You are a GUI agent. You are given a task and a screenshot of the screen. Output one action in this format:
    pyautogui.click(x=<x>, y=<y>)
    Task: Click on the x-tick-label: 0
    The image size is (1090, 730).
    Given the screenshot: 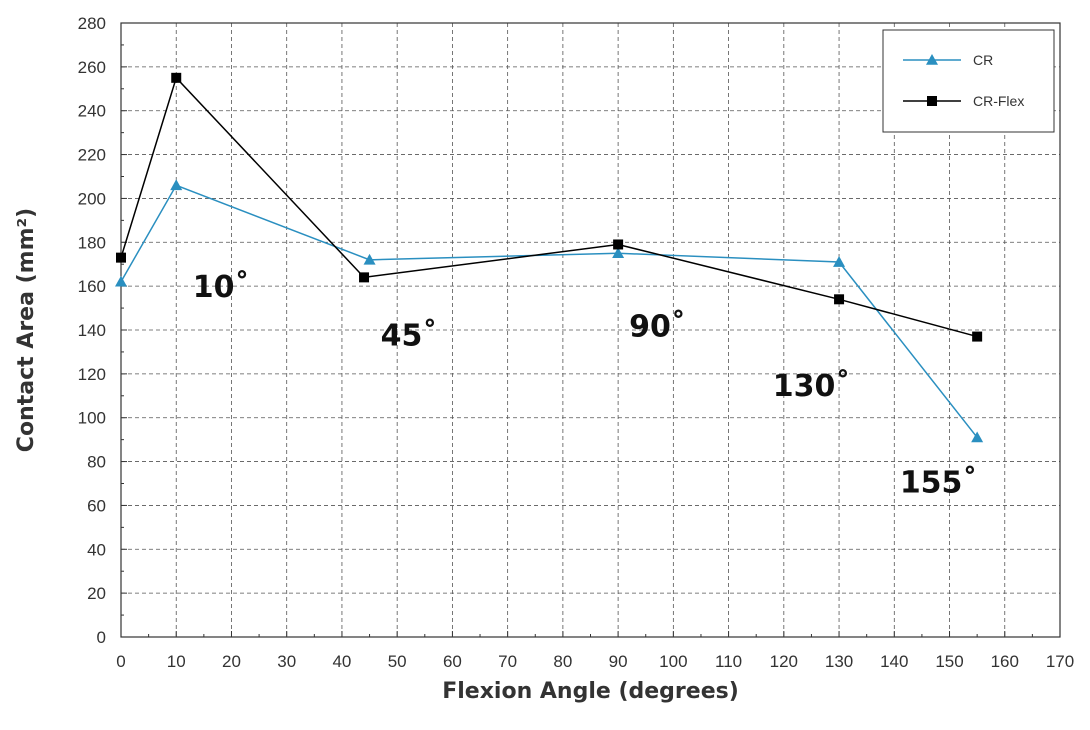 What is the action you would take?
    pyautogui.click(x=120, y=661)
    